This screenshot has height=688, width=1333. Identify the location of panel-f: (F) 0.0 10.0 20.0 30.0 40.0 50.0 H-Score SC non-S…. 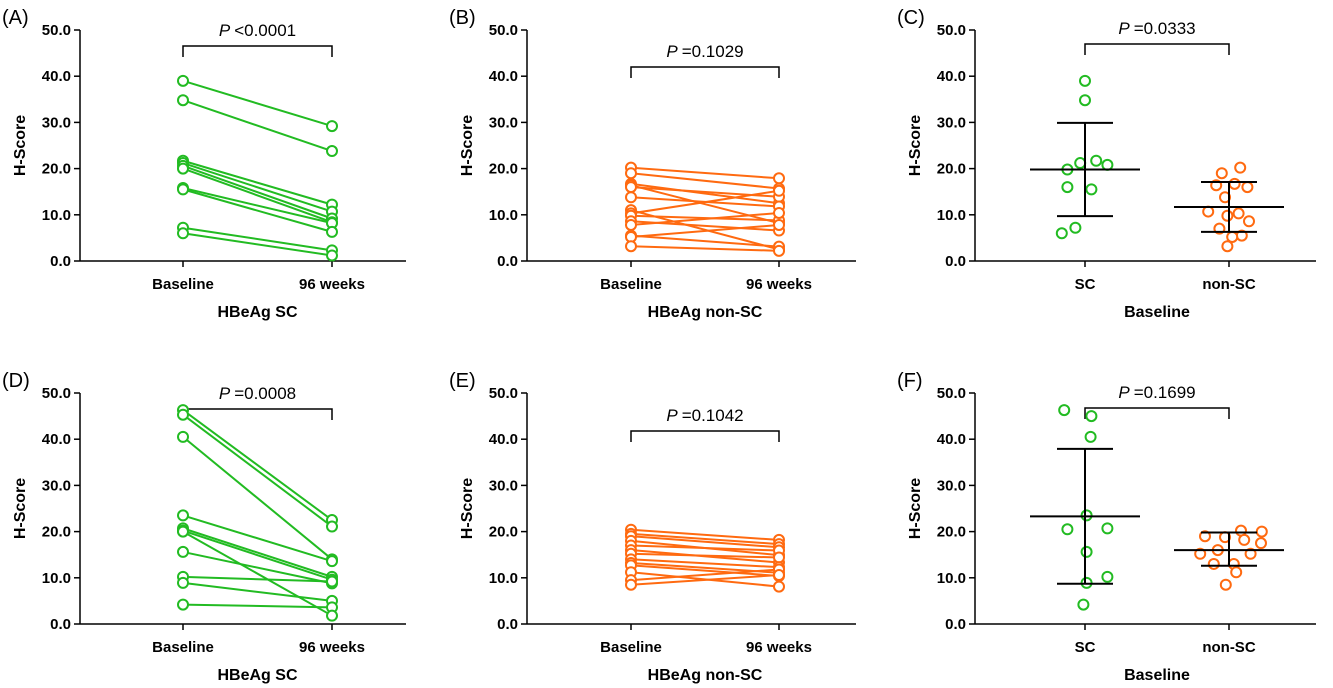
(1106, 527).